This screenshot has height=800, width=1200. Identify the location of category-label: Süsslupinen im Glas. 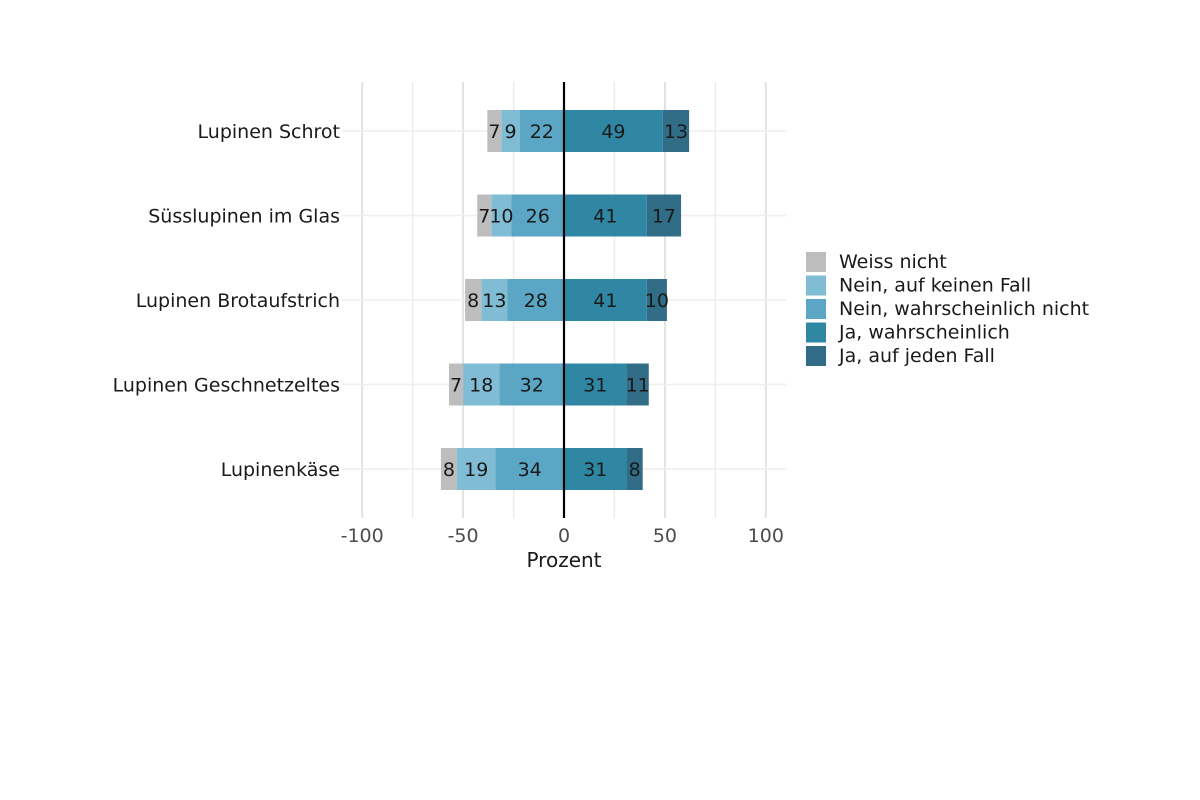
(244, 217).